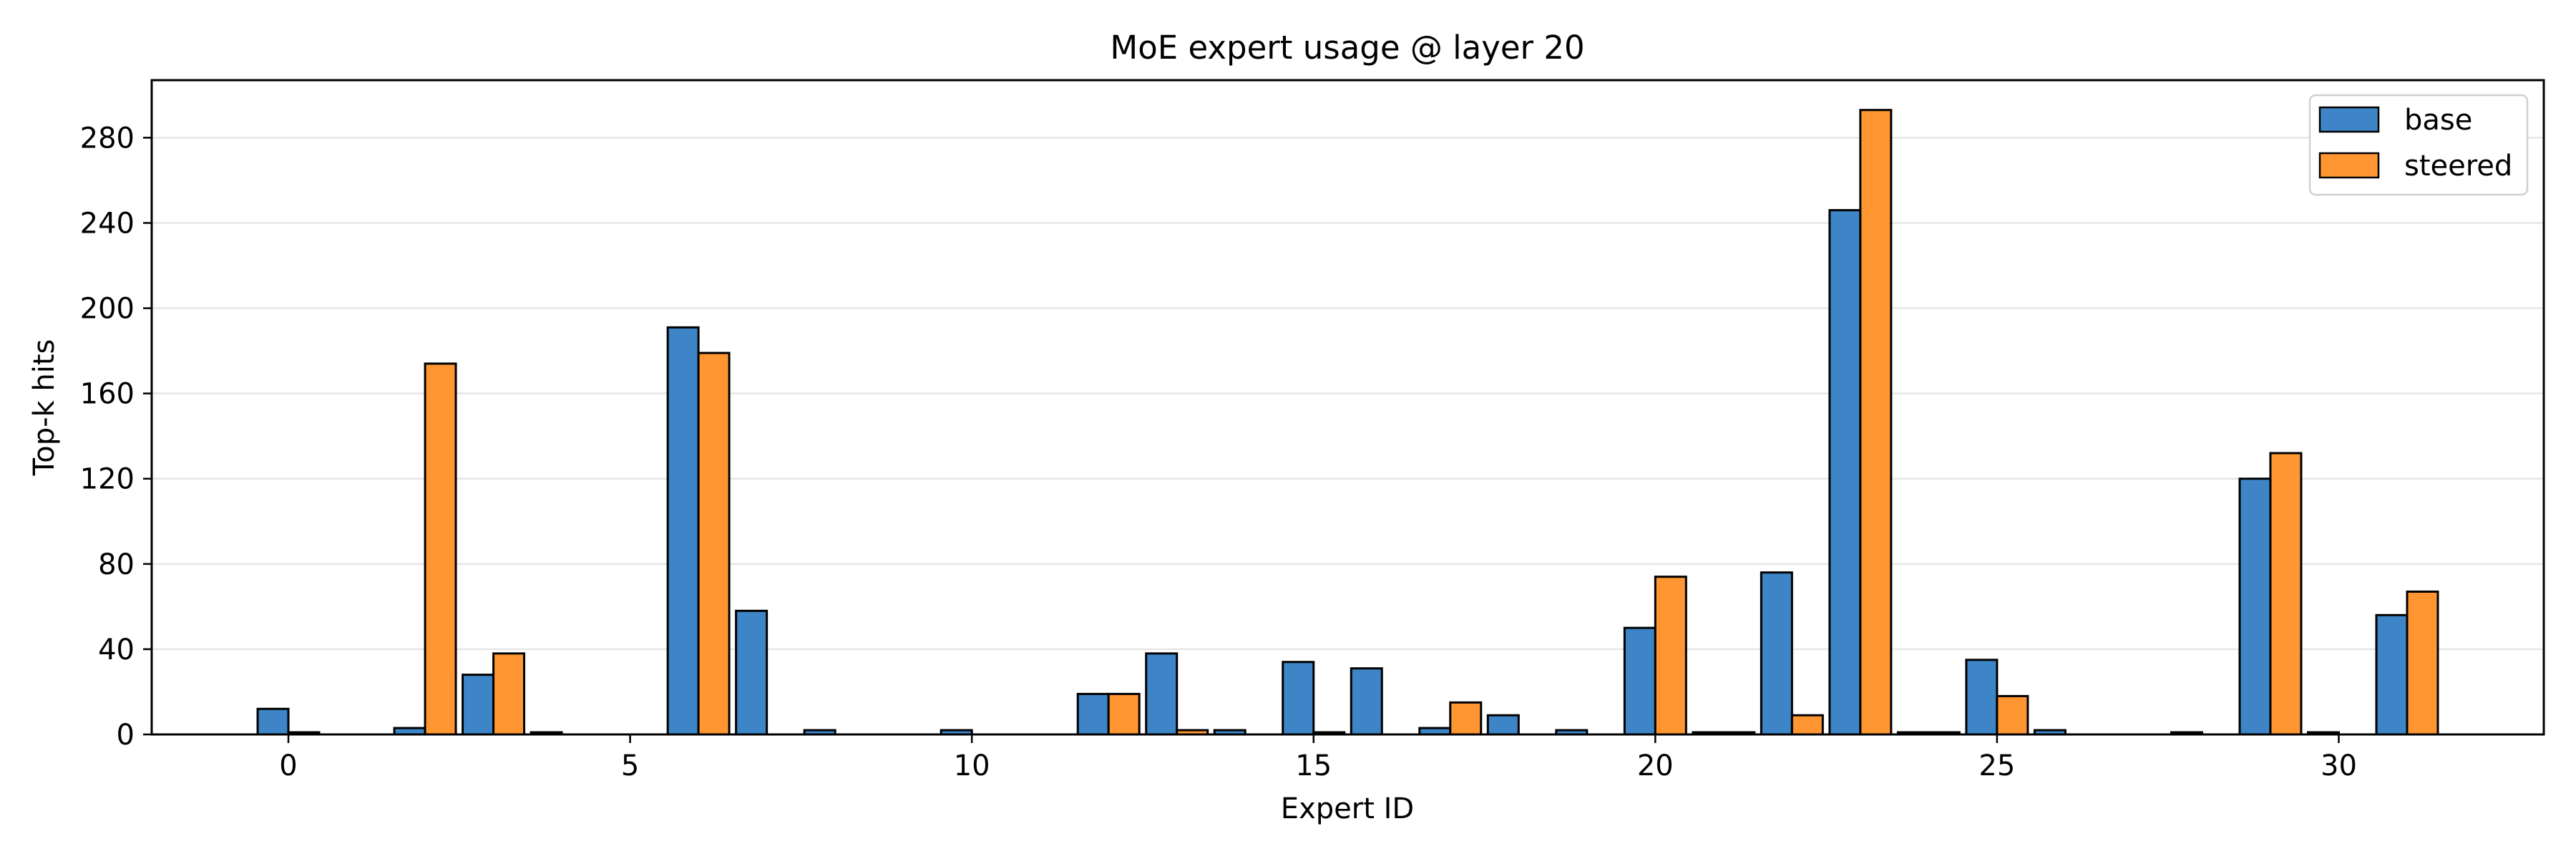 The width and height of the screenshot is (2576, 859). Describe the element at coordinates (107, 138) in the screenshot. I see `y-tick-label: 280` at that location.